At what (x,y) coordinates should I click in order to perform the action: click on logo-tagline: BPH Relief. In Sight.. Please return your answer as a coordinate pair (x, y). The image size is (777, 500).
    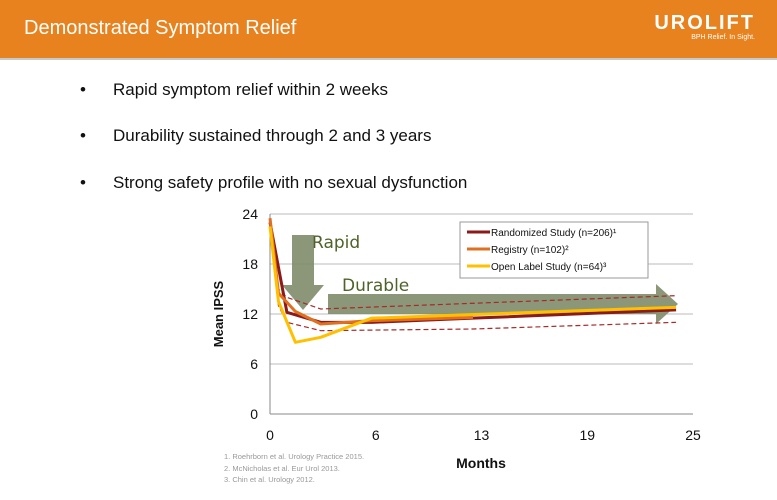
    Looking at the image, I should click on (723, 37).